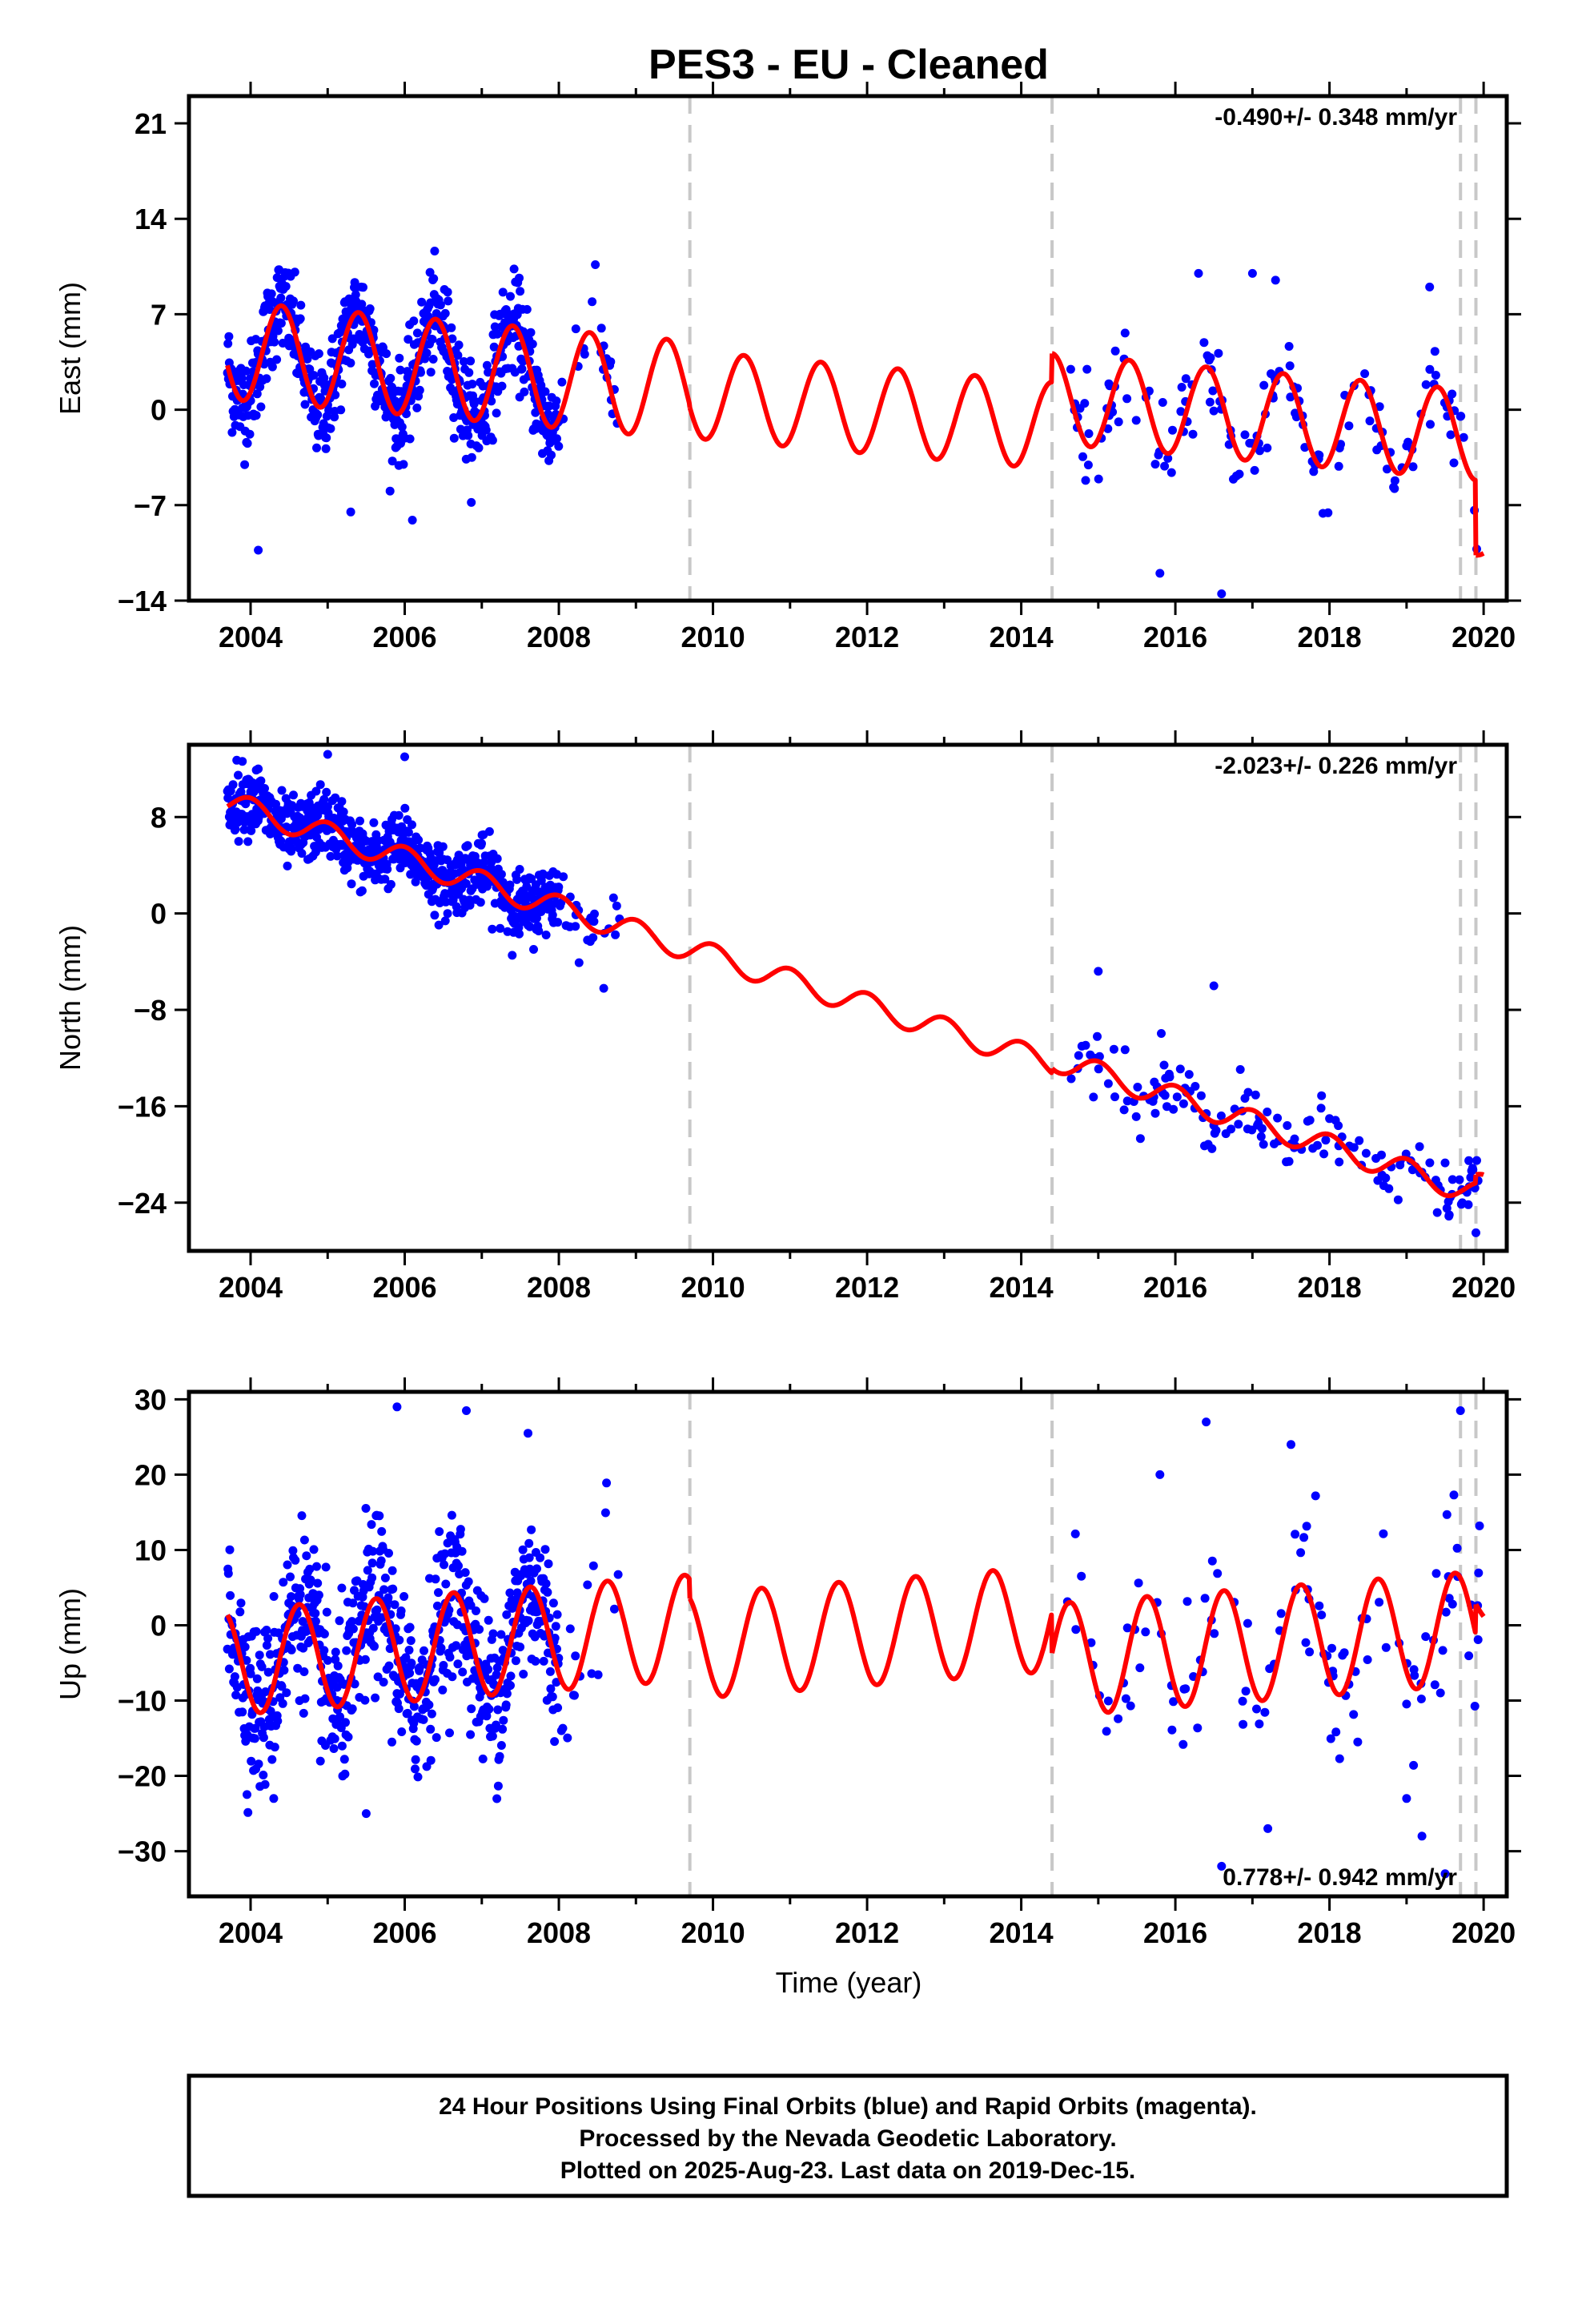  I want to click on north-x-tick-label: 2016, so click(1175, 1287).